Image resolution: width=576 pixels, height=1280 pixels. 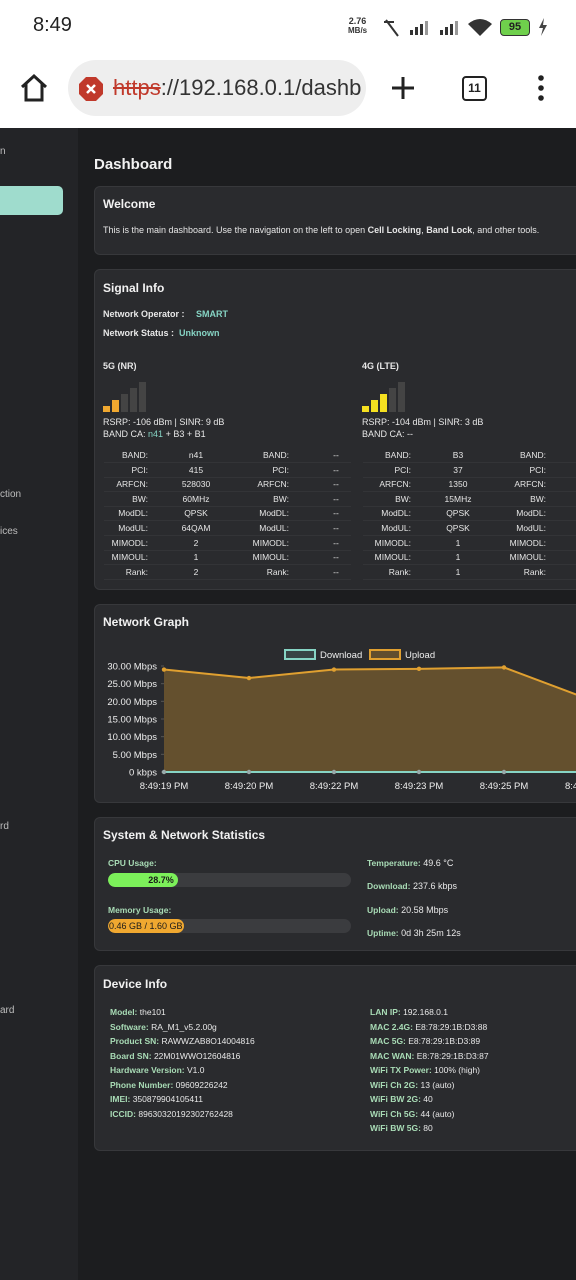 I want to click on nav-item: ard, so click(x=7, y=1010).